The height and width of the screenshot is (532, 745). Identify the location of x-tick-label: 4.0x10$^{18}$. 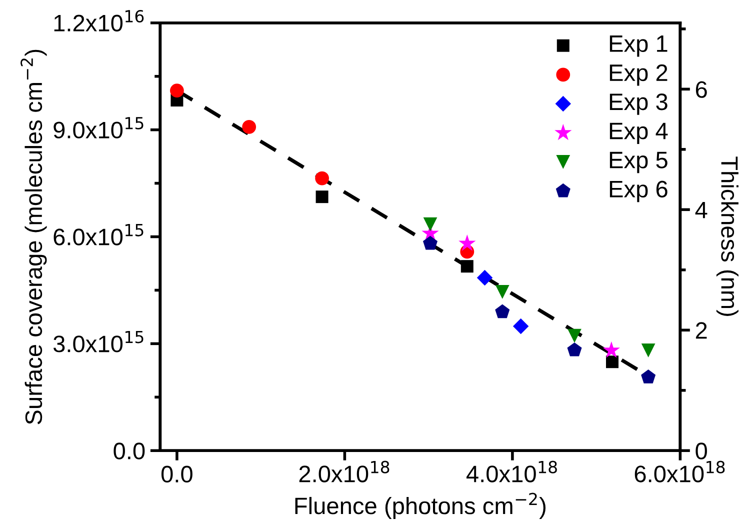
(511, 471).